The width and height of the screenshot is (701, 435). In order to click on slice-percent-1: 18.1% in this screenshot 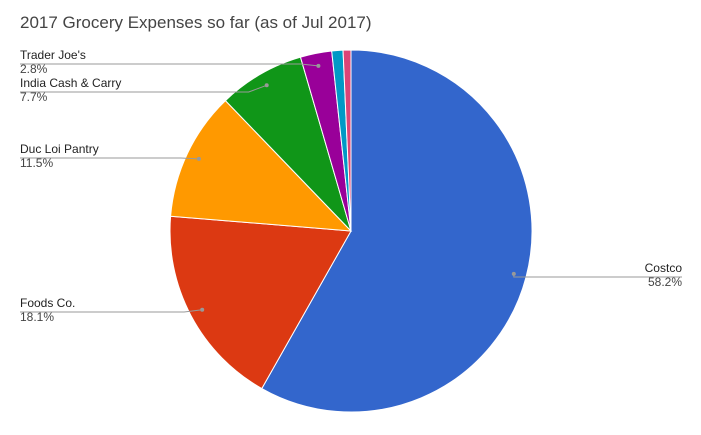, I will do `click(37, 317)`.